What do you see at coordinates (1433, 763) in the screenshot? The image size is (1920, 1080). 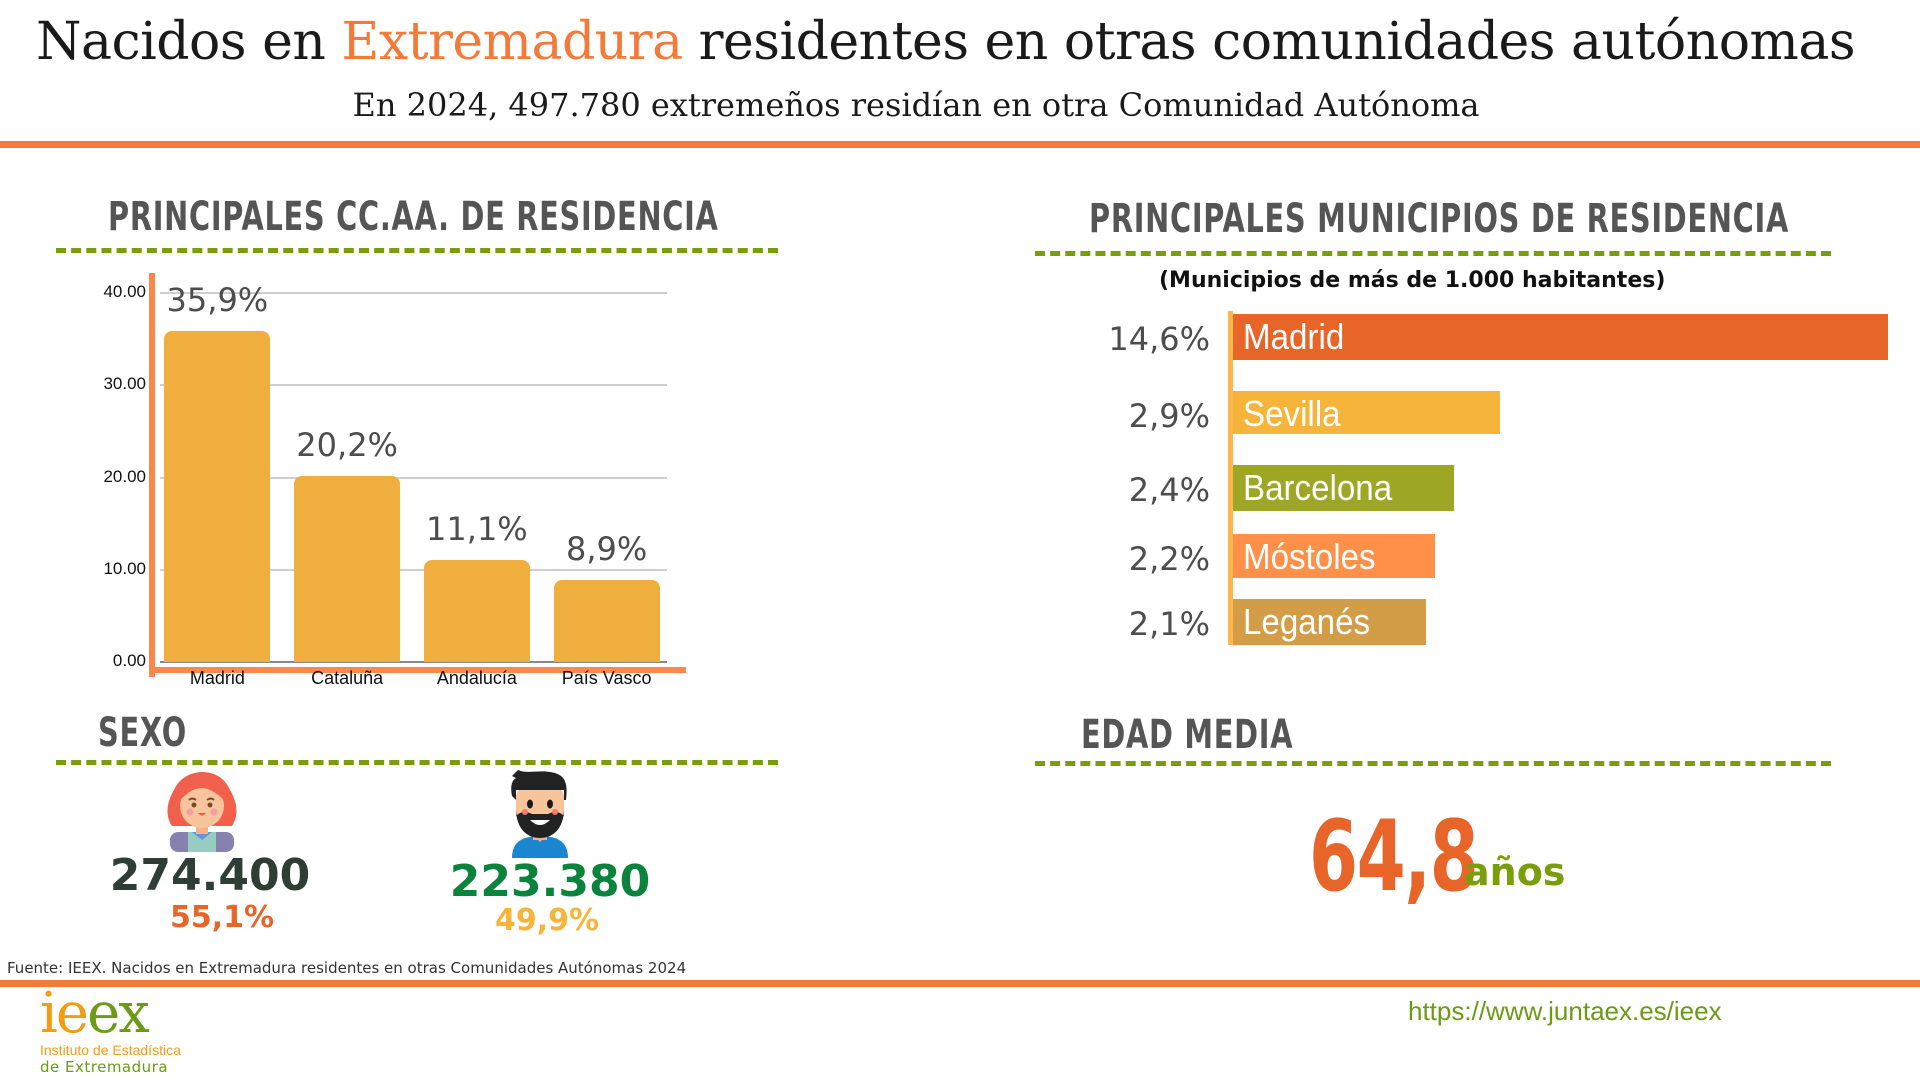 I see `edad-section-divider` at bounding box center [1433, 763].